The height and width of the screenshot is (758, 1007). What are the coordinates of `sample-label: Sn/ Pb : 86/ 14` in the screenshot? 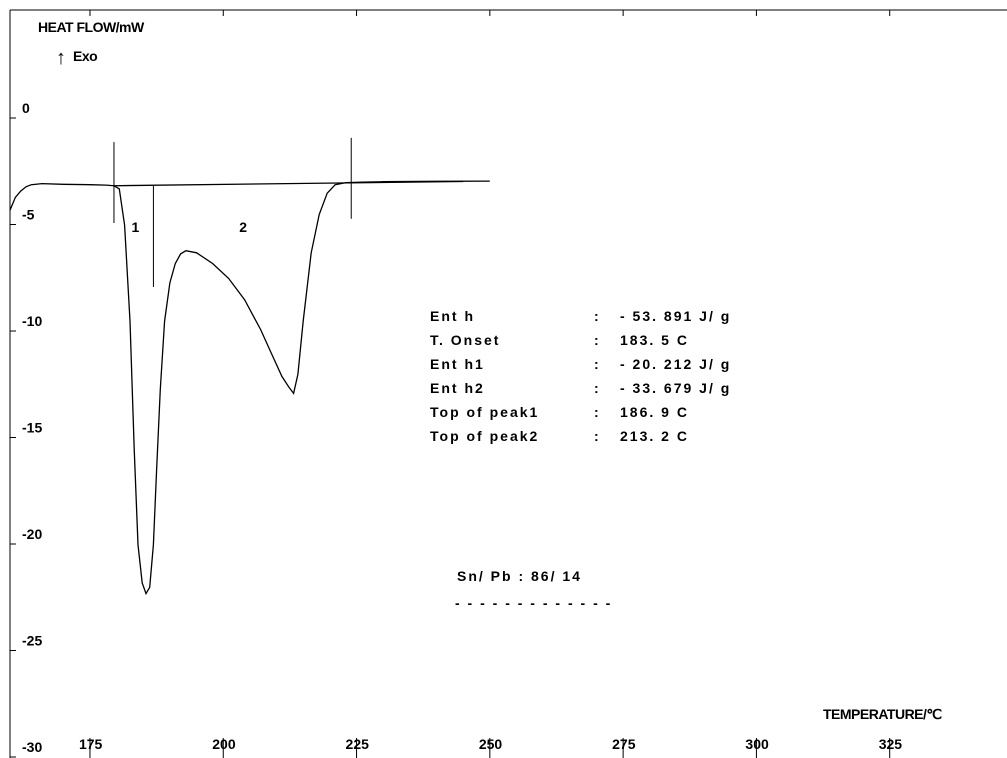 It's located at (519, 576).